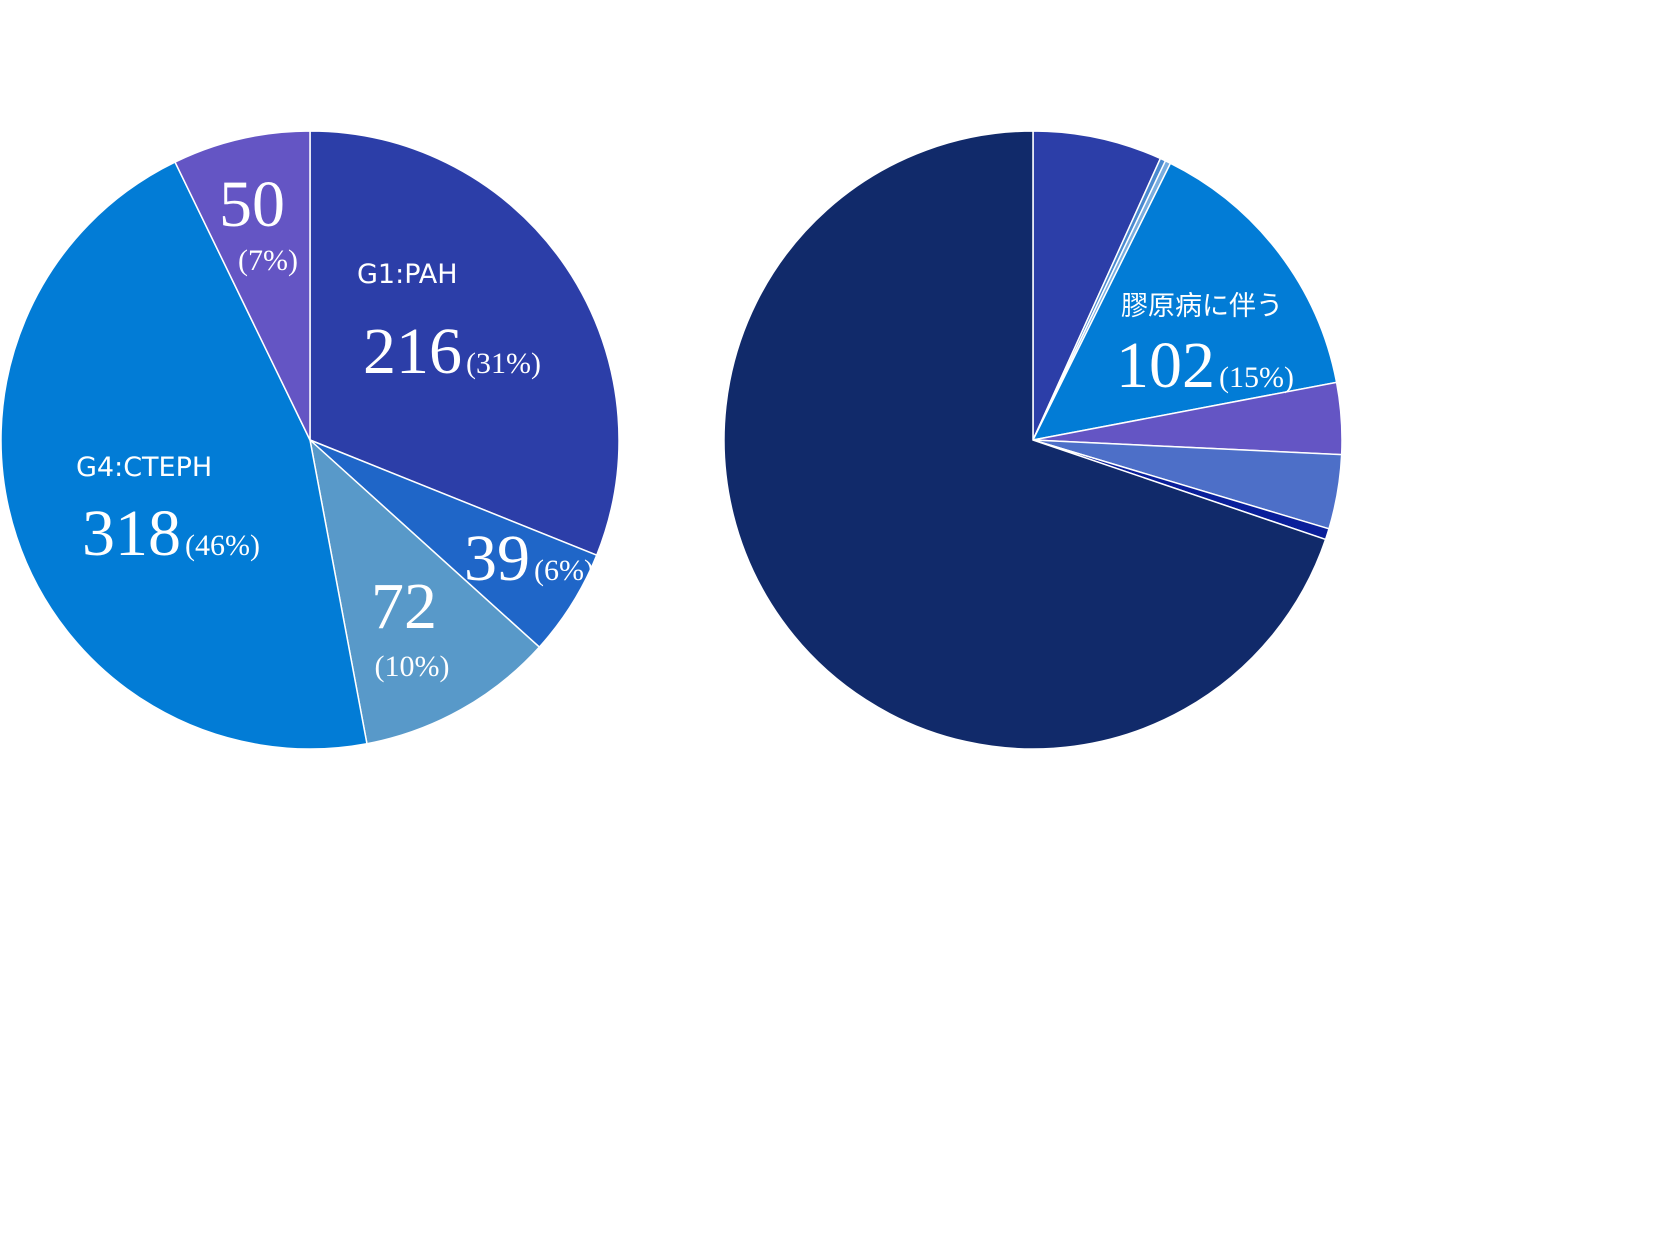  What do you see at coordinates (412, 351) in the screenshot?
I see `slice-value: 216` at bounding box center [412, 351].